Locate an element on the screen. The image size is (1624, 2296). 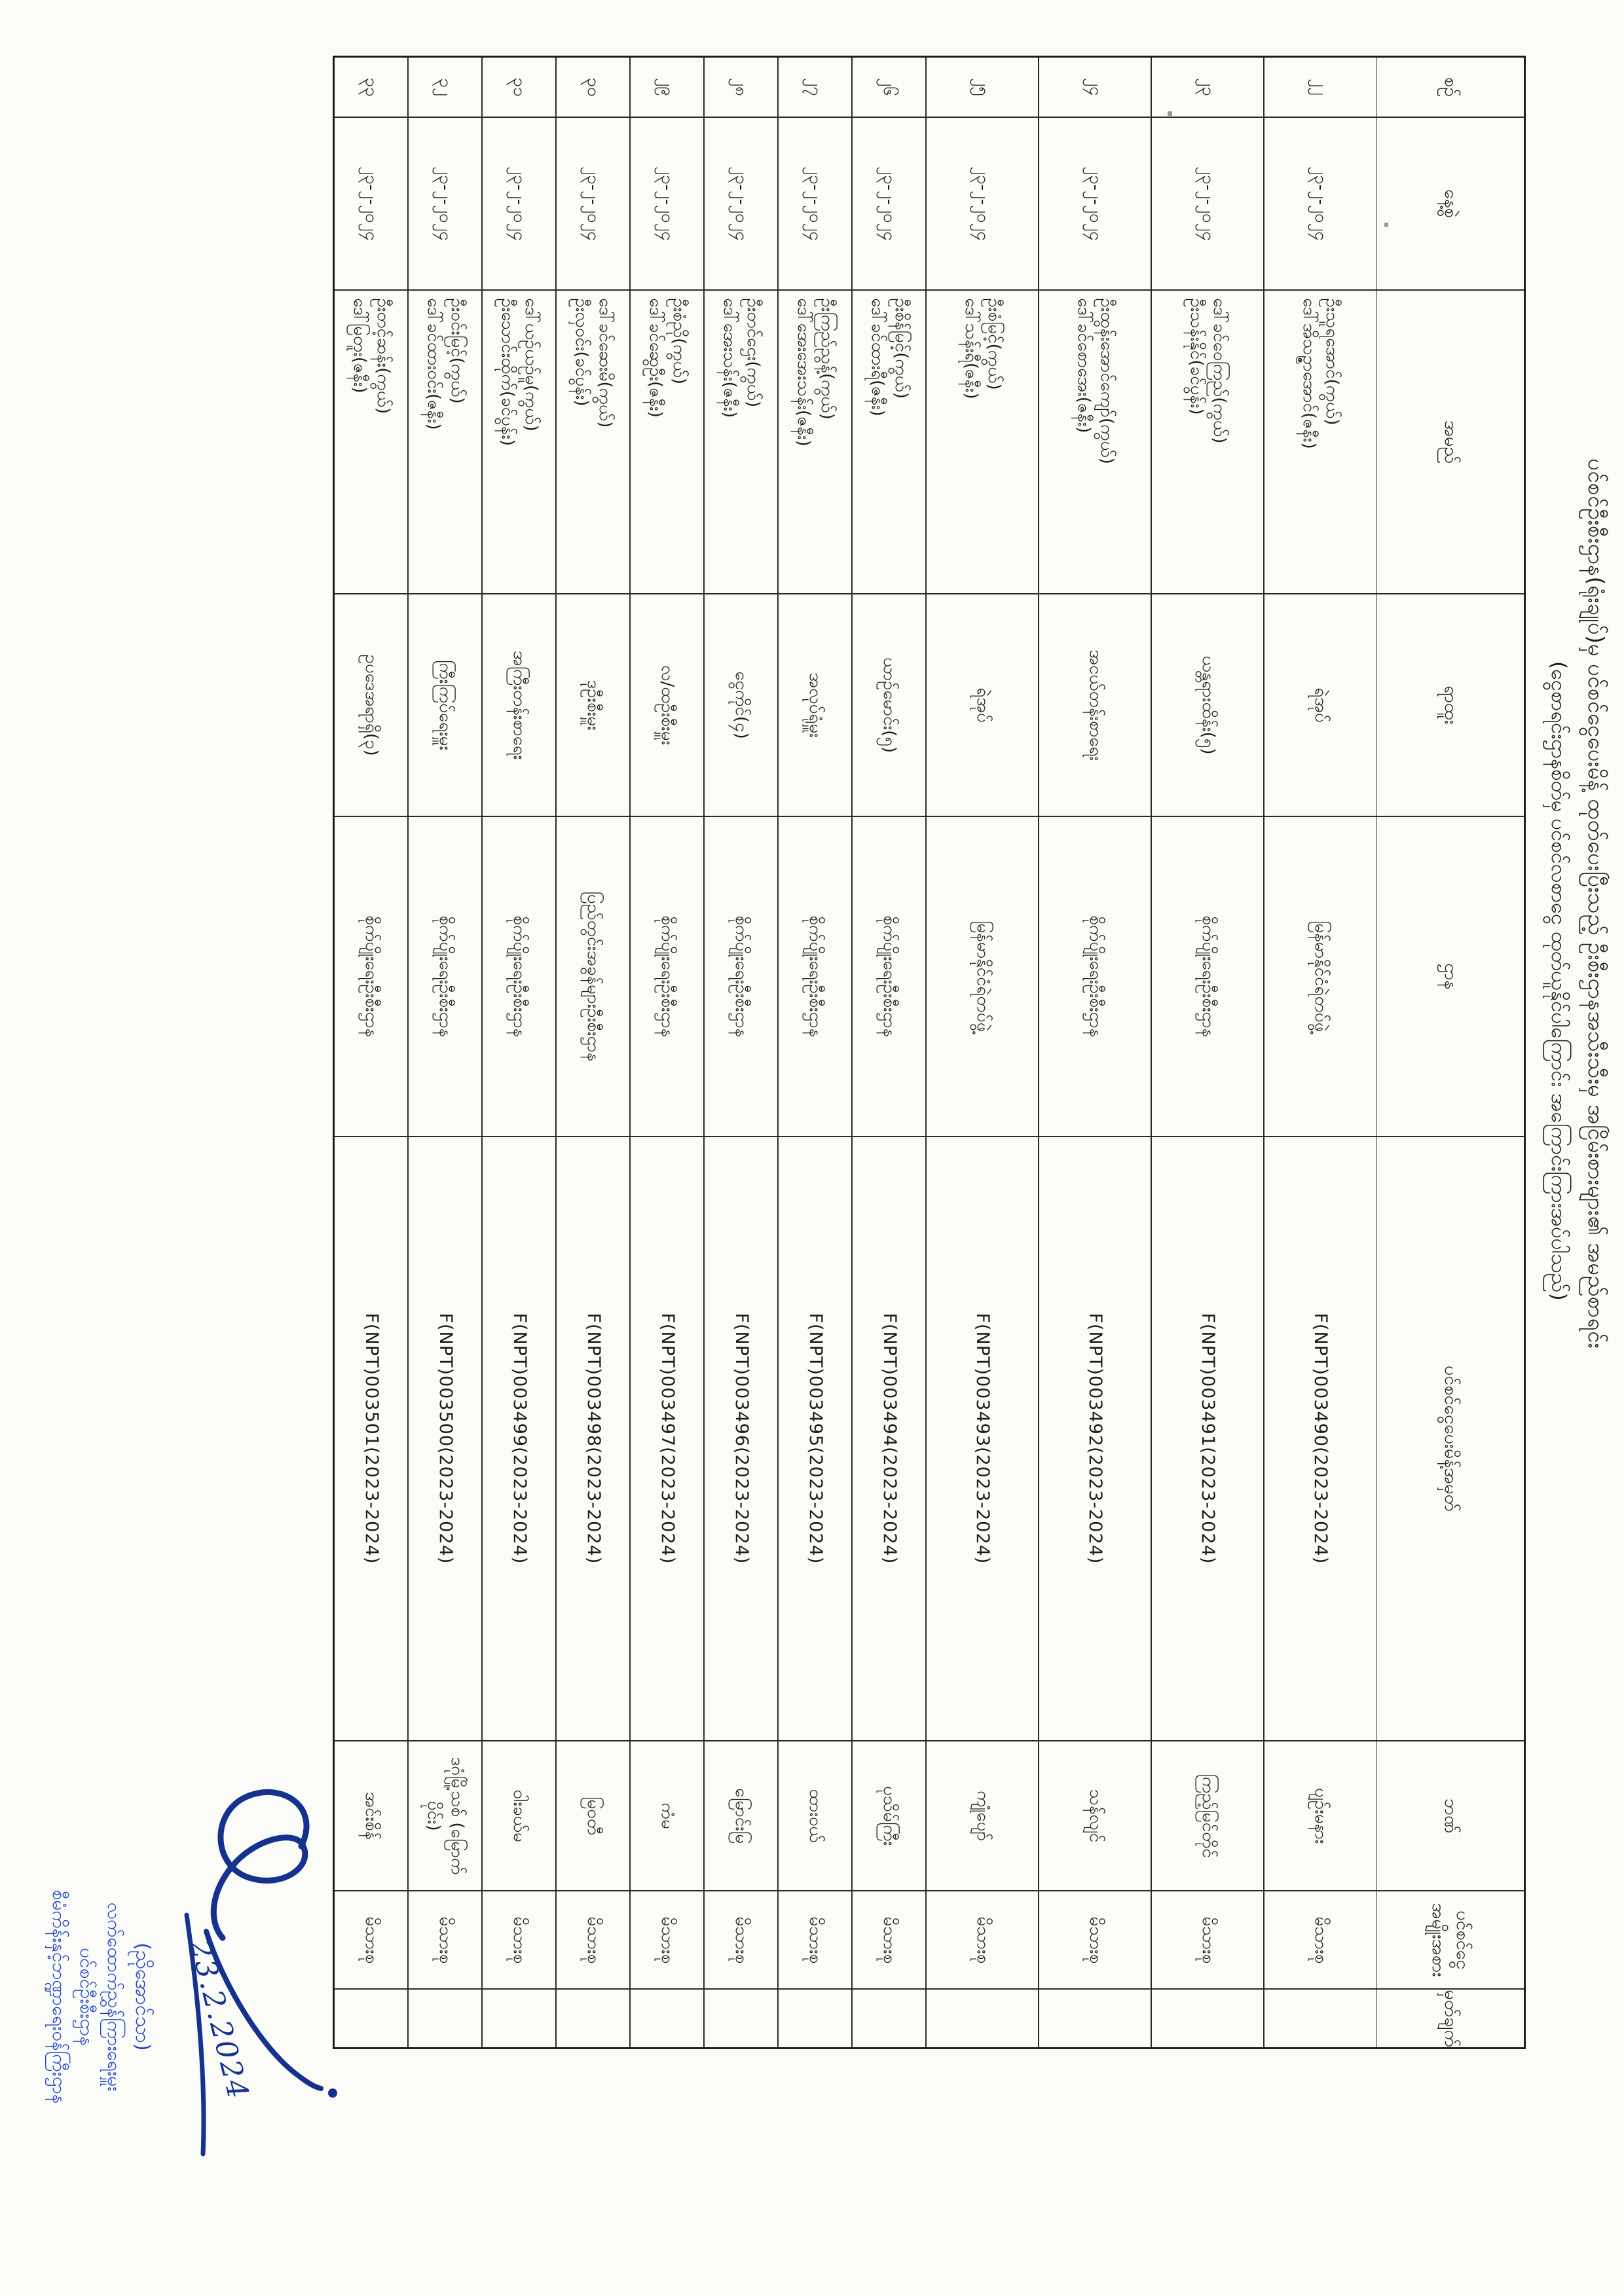
cell-bank: ကျုံပျော် is located at coordinates (982, 1815).